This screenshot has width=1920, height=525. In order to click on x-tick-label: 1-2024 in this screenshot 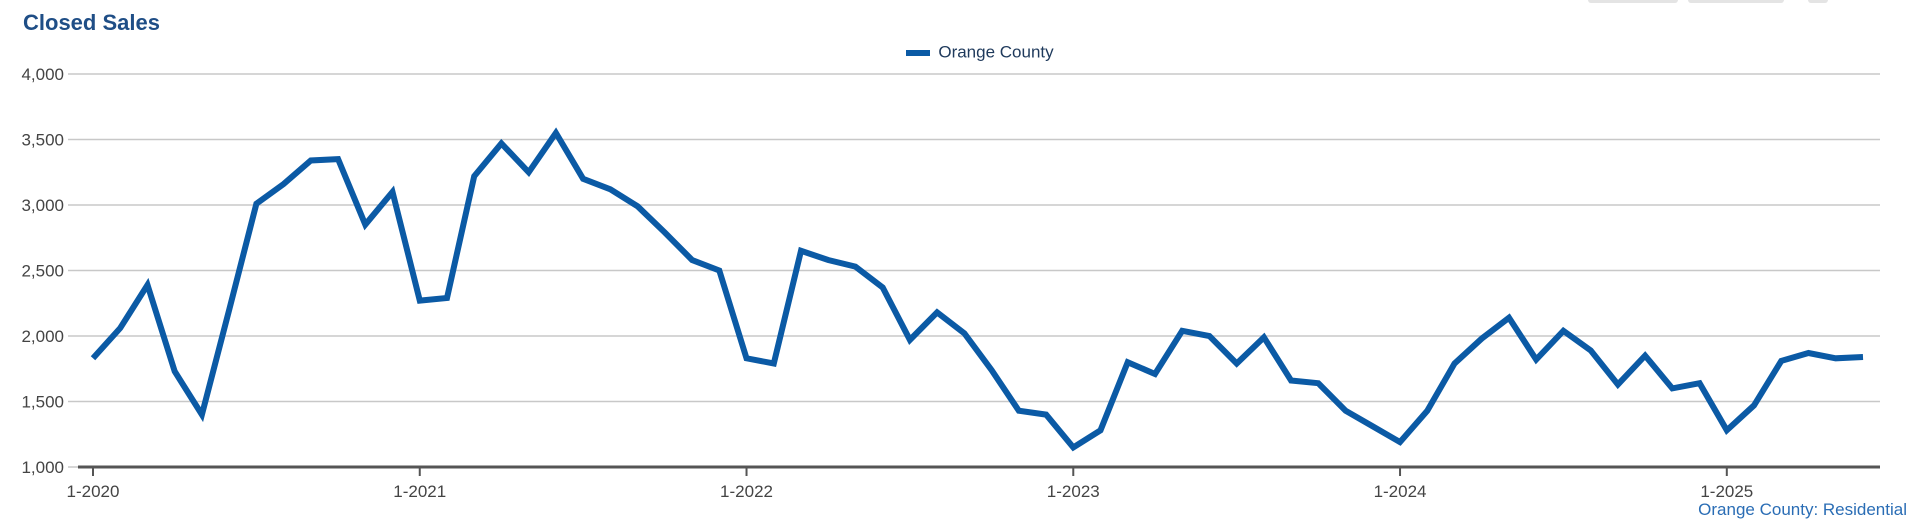, I will do `click(1400, 491)`.